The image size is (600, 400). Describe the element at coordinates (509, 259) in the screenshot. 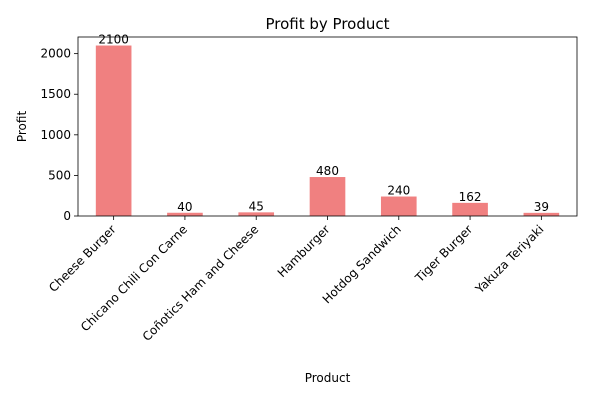

I see `x-tick-label: Yakuza Teriyaki` at that location.